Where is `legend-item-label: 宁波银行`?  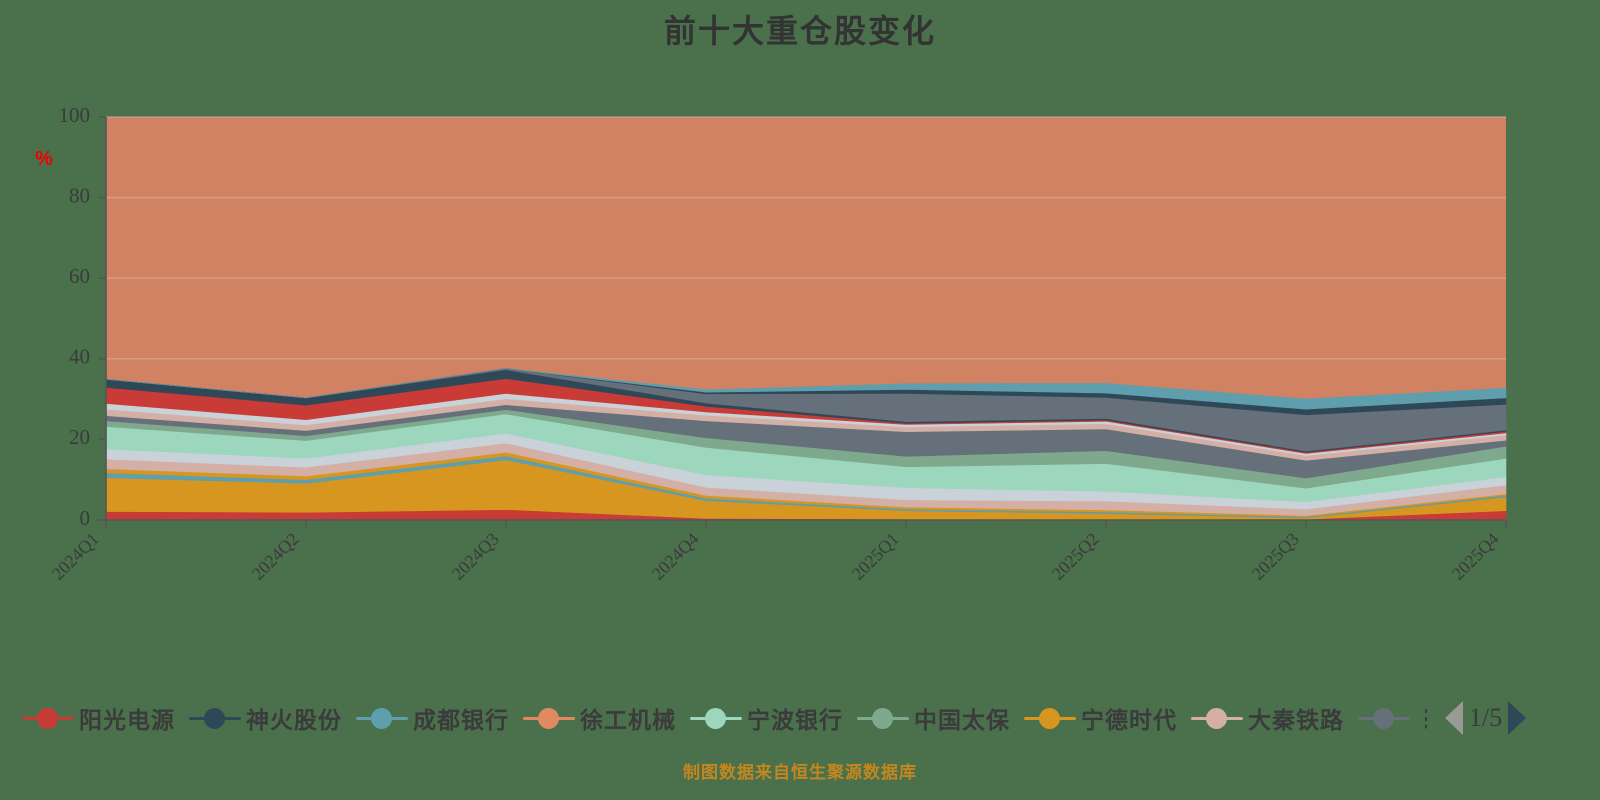
legend-item-label: 宁波银行 is located at coordinates (795, 720).